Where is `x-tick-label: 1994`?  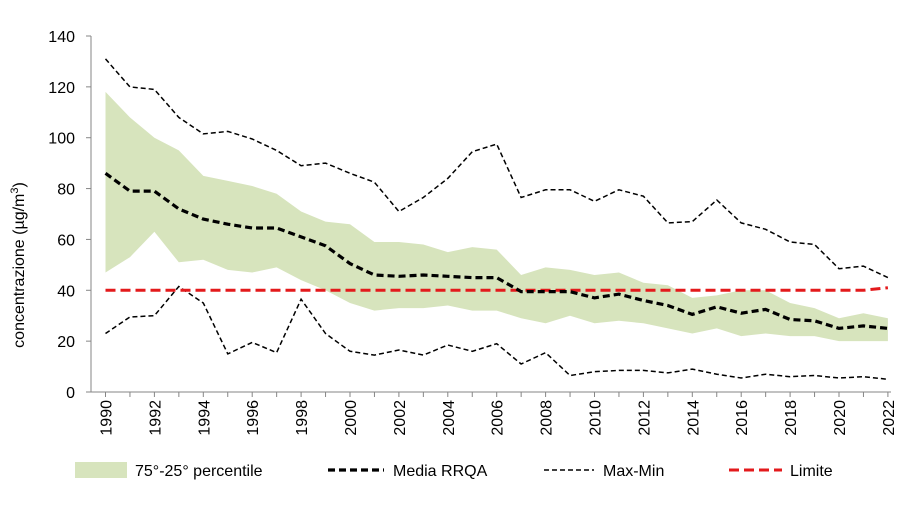 x-tick-label: 1994 is located at coordinates (204, 418).